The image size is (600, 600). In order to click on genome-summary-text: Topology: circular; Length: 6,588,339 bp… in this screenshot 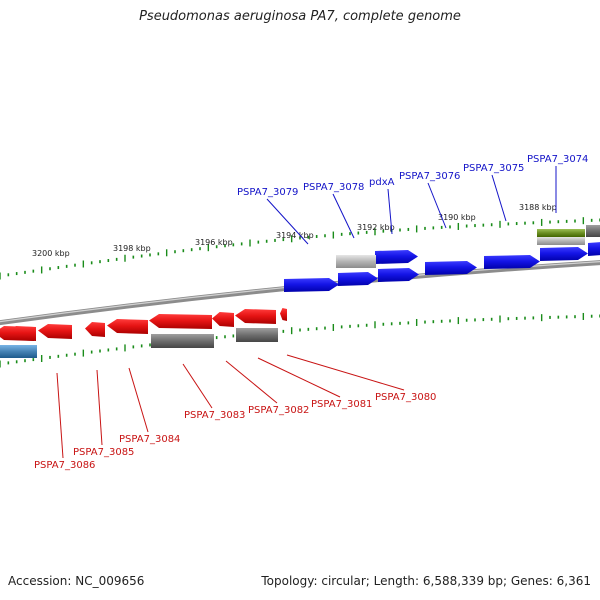, I will do `click(426, 581)`.